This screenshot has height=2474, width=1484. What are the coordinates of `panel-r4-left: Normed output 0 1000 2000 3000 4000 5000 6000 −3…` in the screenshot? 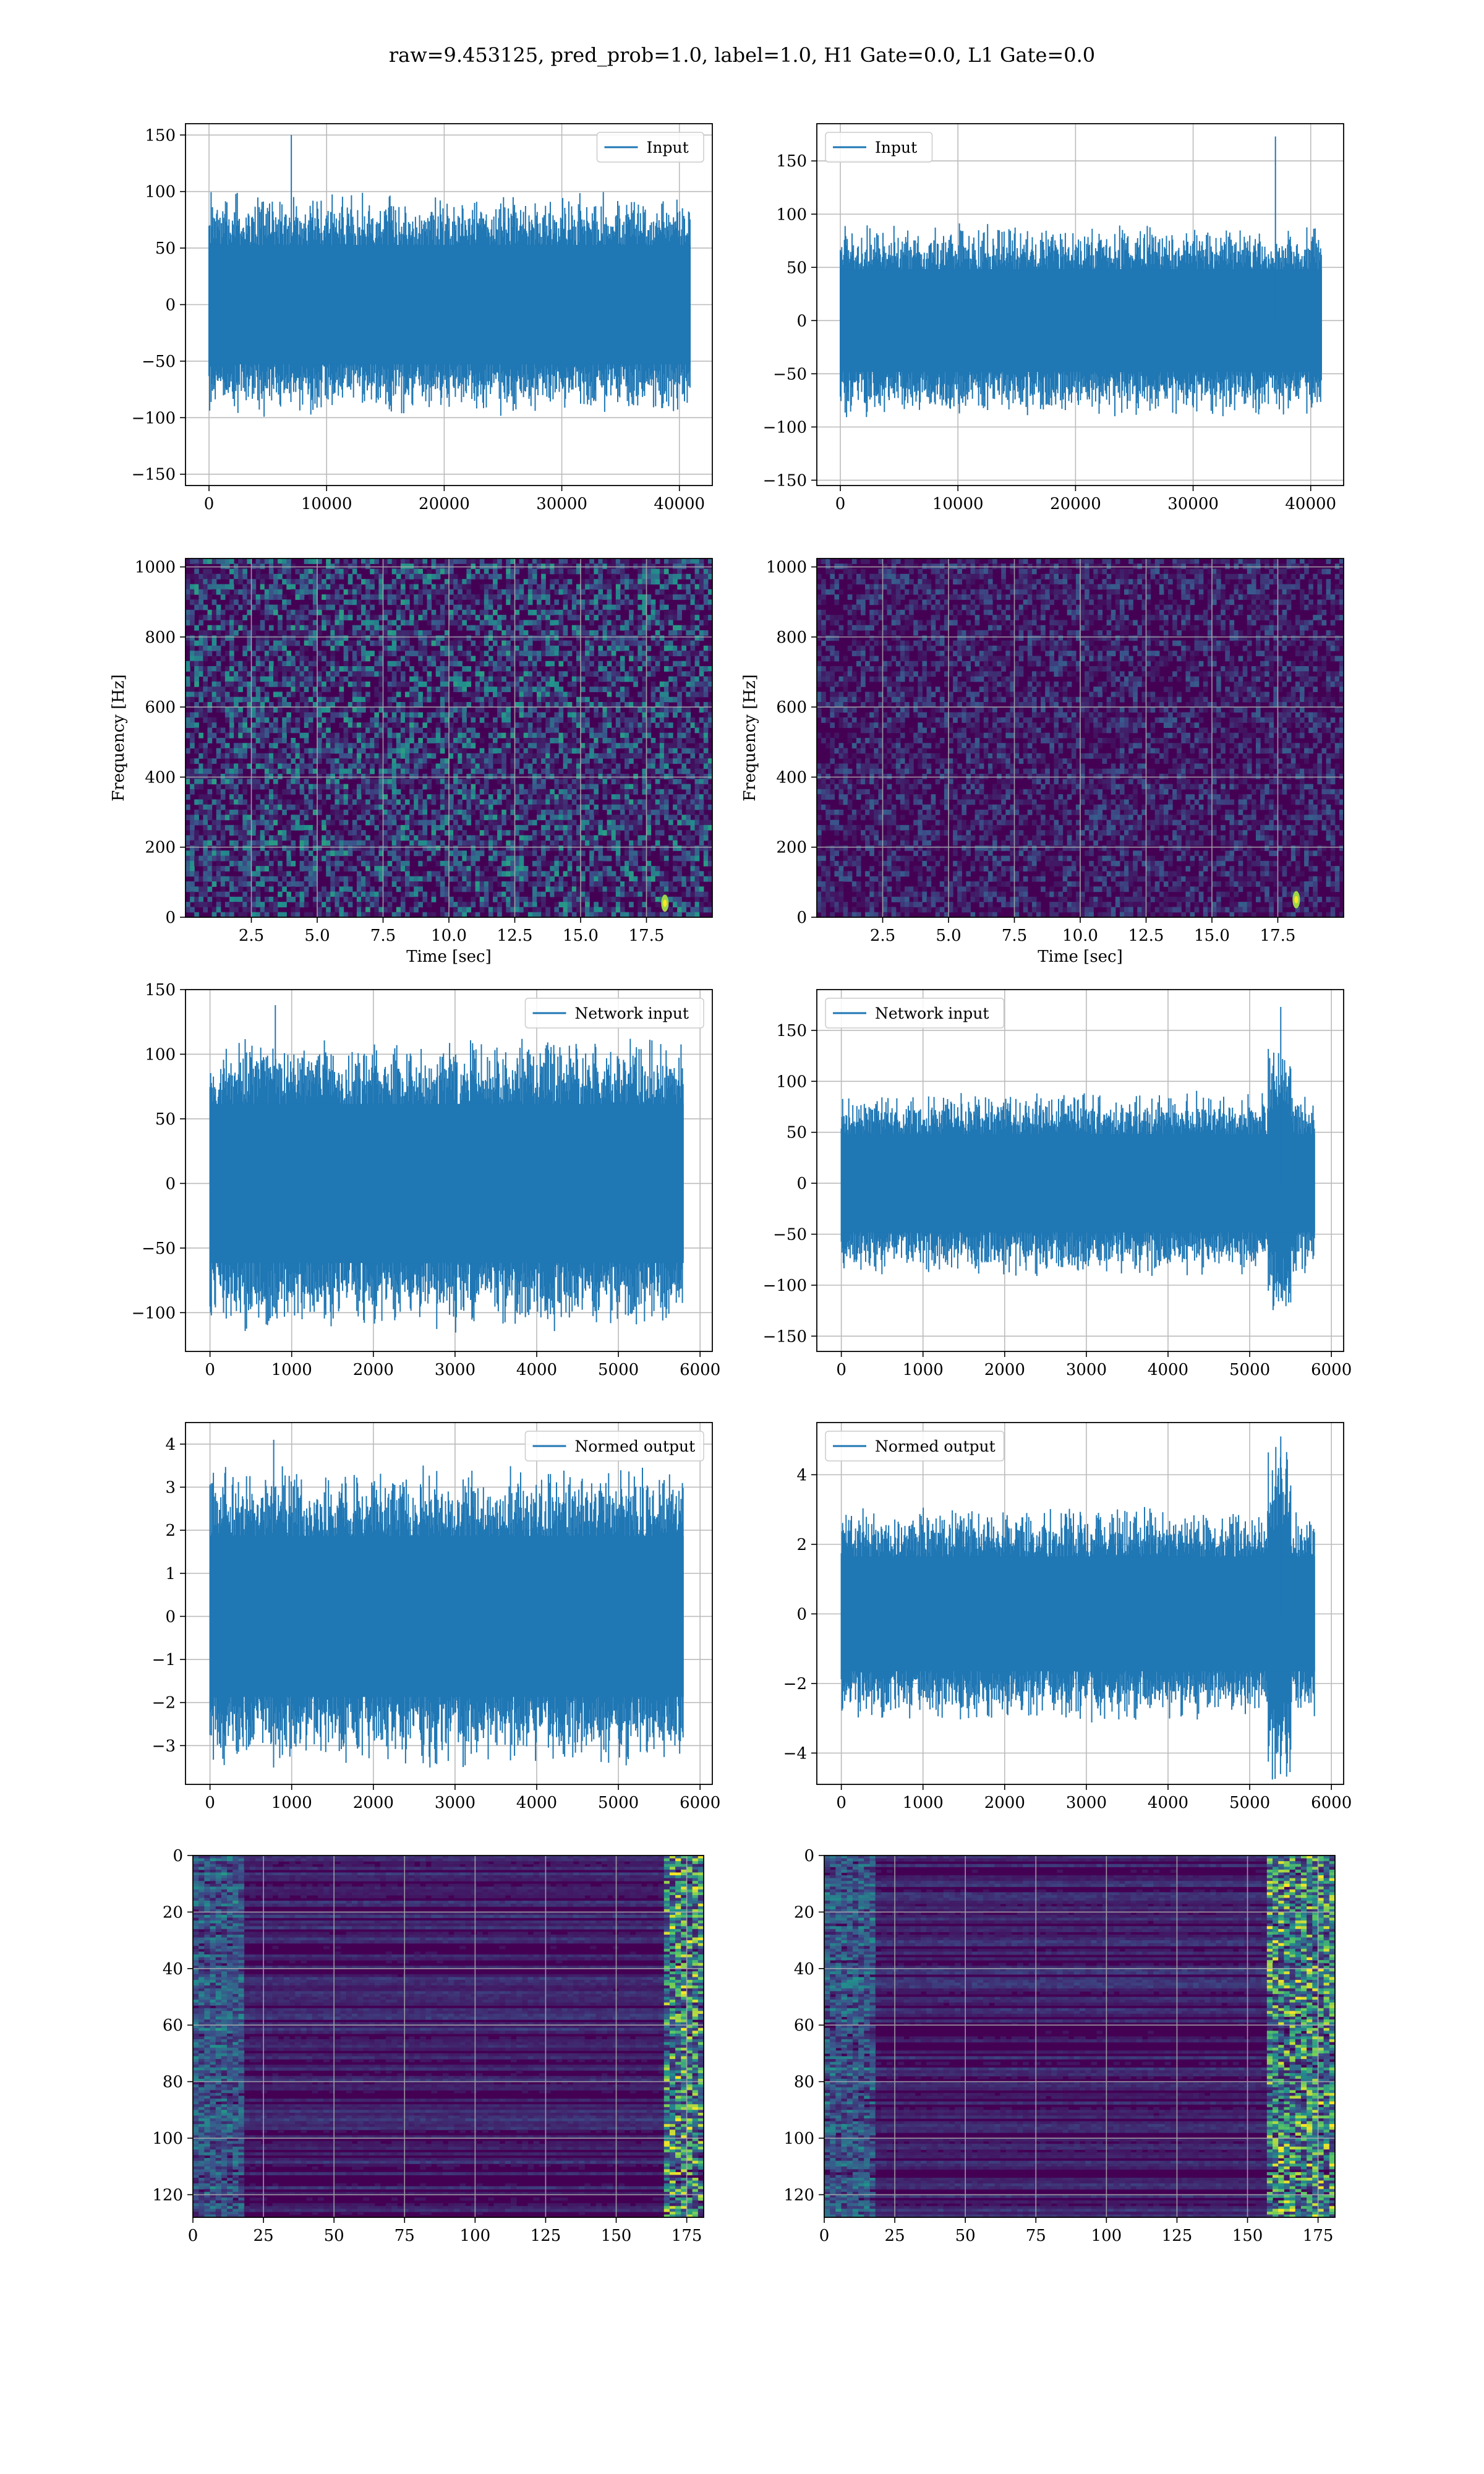 It's located at (436, 1617).